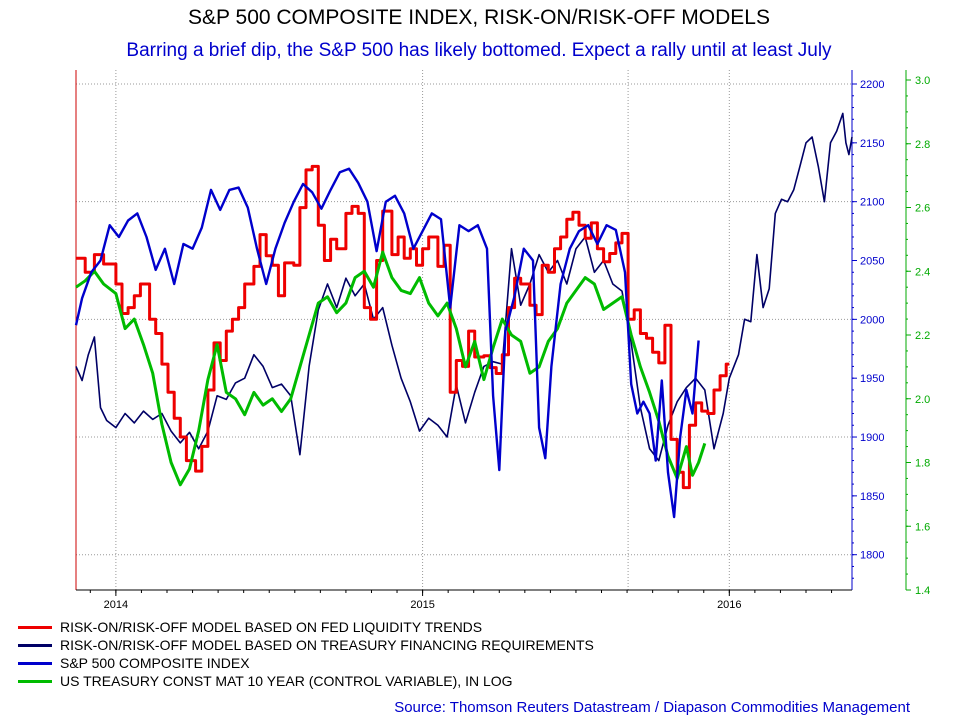 This screenshot has width=958, height=718. Describe the element at coordinates (306, 663) in the screenshot. I see `legend-item-sp500: S&P 500 COMPOSITE INDEX` at that location.